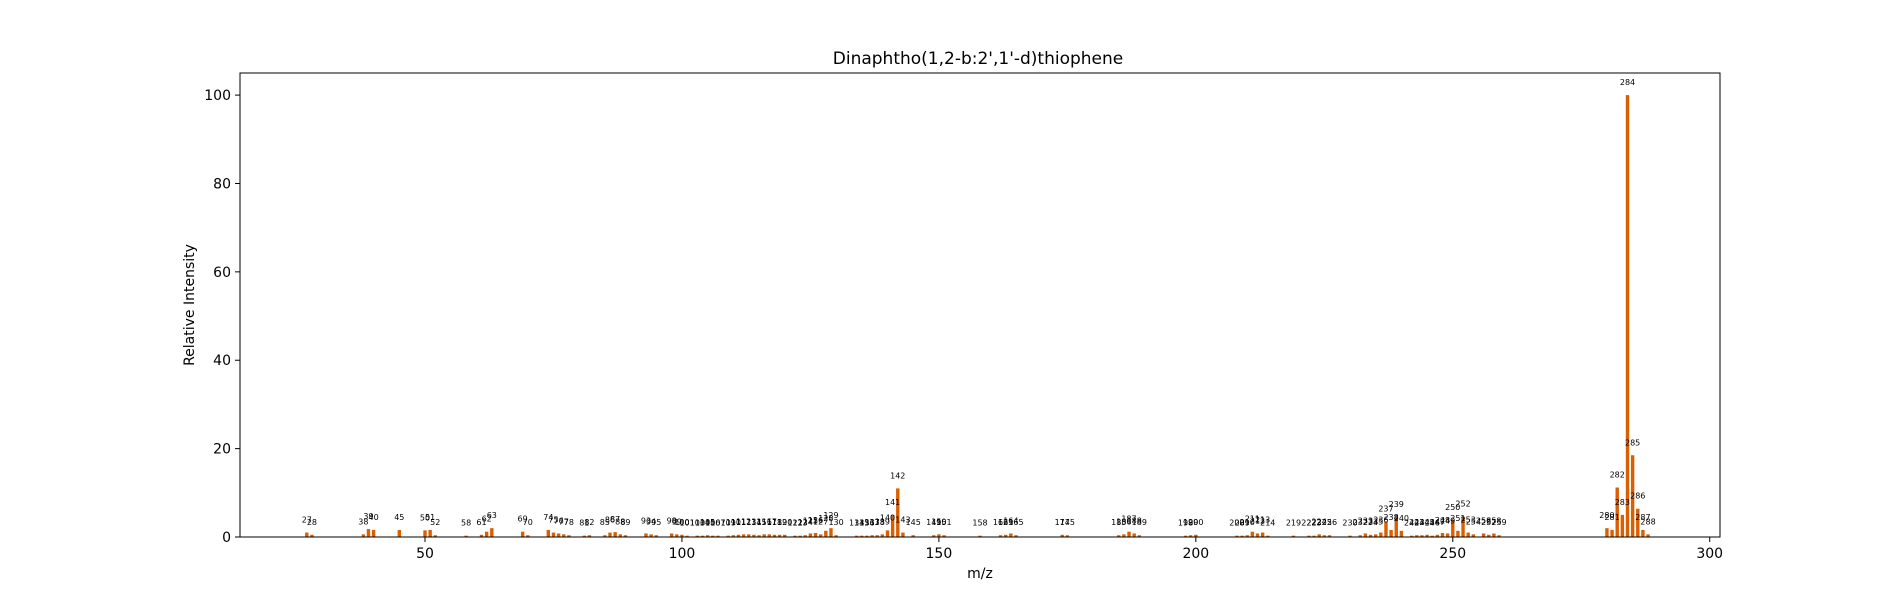 Image resolution: width=1900 pixels, height=600 pixels. What do you see at coordinates (892, 502) in the screenshot?
I see `peak-label-141: 141` at bounding box center [892, 502].